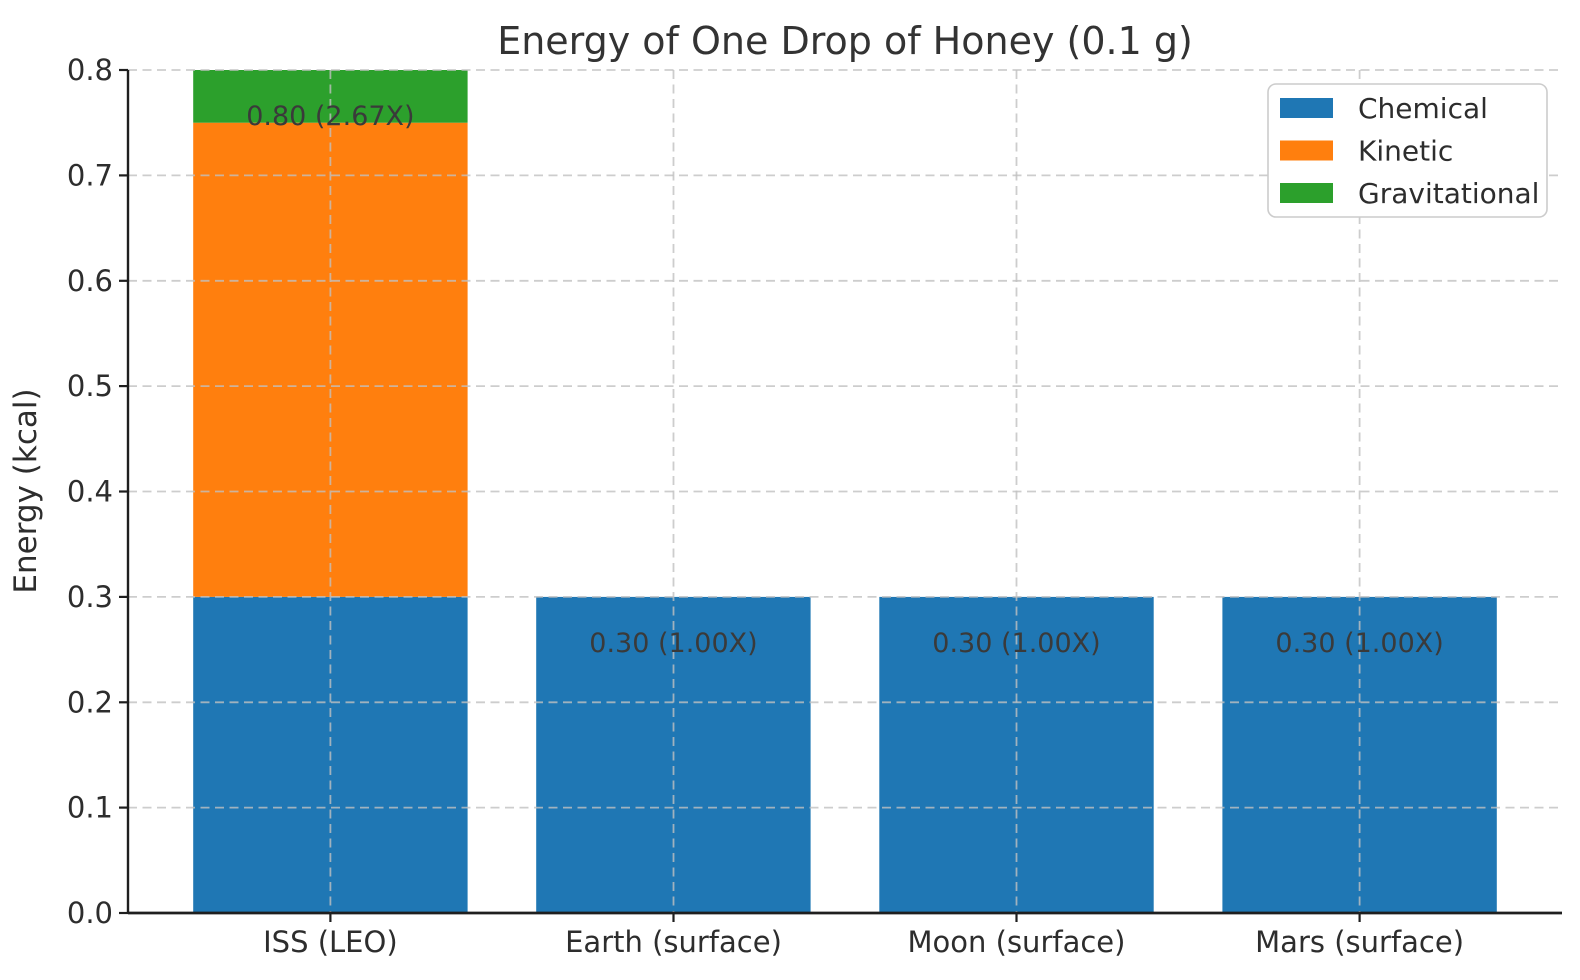 This screenshot has height=980, width=1580. What do you see at coordinates (673, 942) in the screenshot?
I see `x-tick-label: Earth (surface)` at bounding box center [673, 942].